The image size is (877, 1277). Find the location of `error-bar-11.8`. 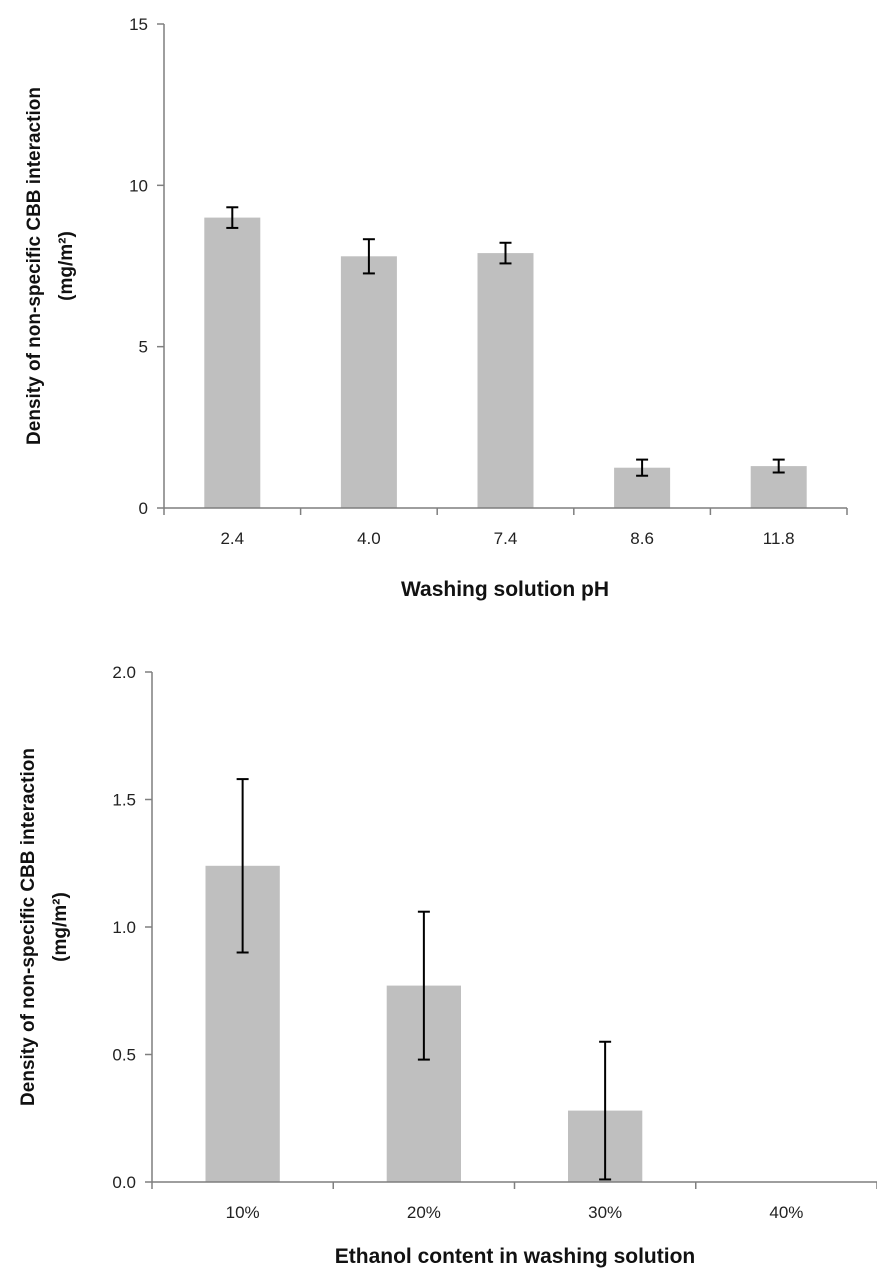

error-bar-11.8 is located at coordinates (778, 466).